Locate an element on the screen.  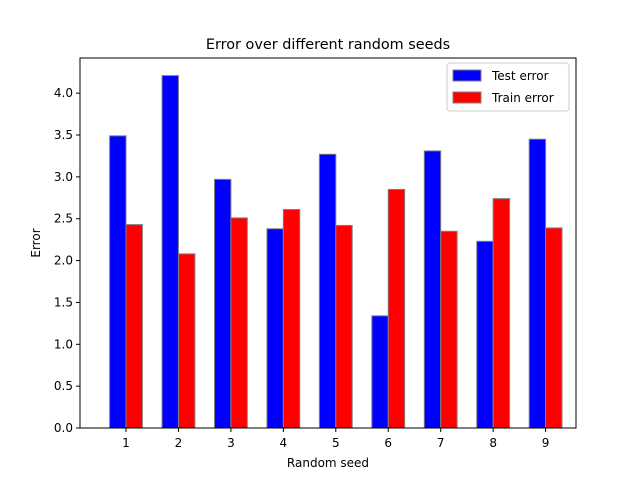
x-tick-label: 6 is located at coordinates (388, 443).